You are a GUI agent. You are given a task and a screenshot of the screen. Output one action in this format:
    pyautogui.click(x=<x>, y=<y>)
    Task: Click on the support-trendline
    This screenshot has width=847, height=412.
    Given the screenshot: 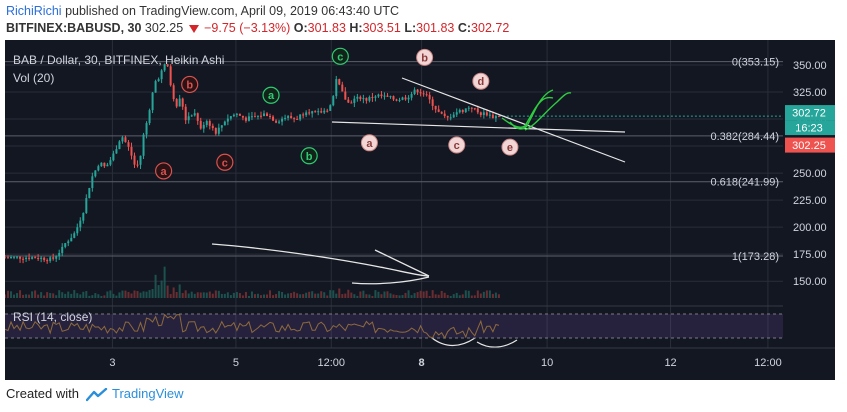 What is the action you would take?
    pyautogui.click(x=478, y=127)
    